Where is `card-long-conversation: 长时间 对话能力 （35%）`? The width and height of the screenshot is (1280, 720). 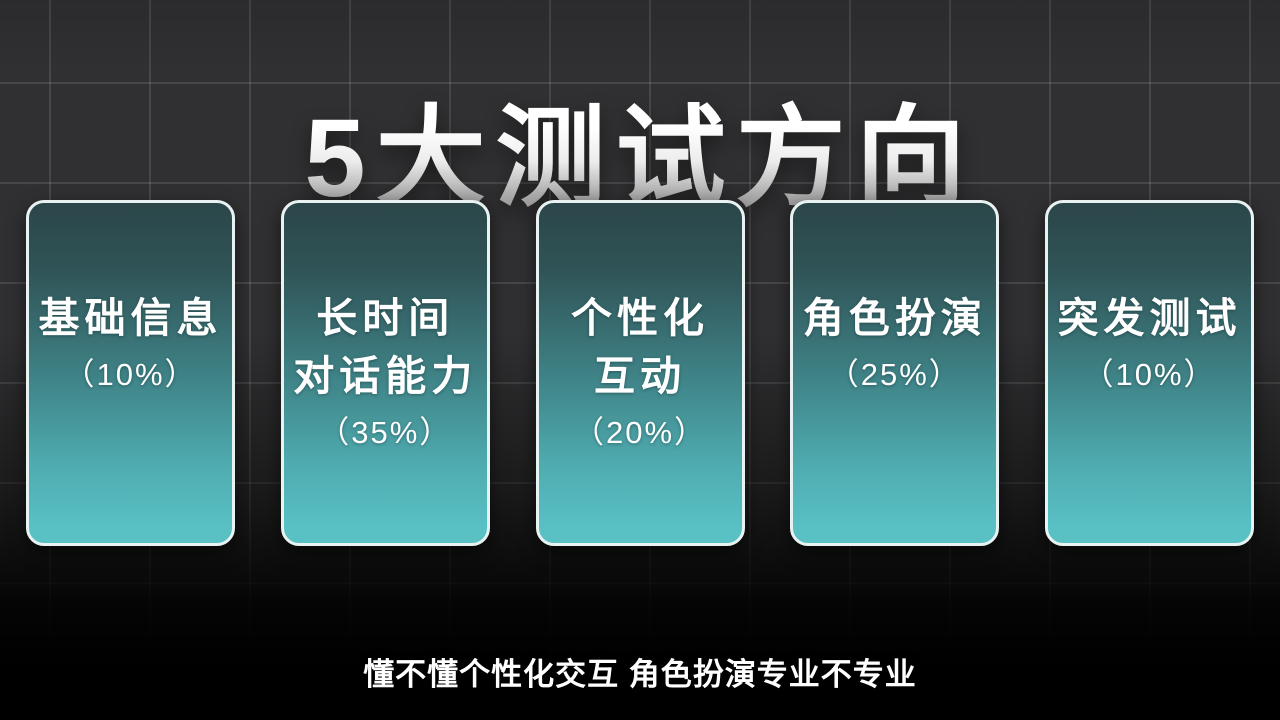 card-long-conversation: 长时间 对话能力 （35%） is located at coordinates (385, 373).